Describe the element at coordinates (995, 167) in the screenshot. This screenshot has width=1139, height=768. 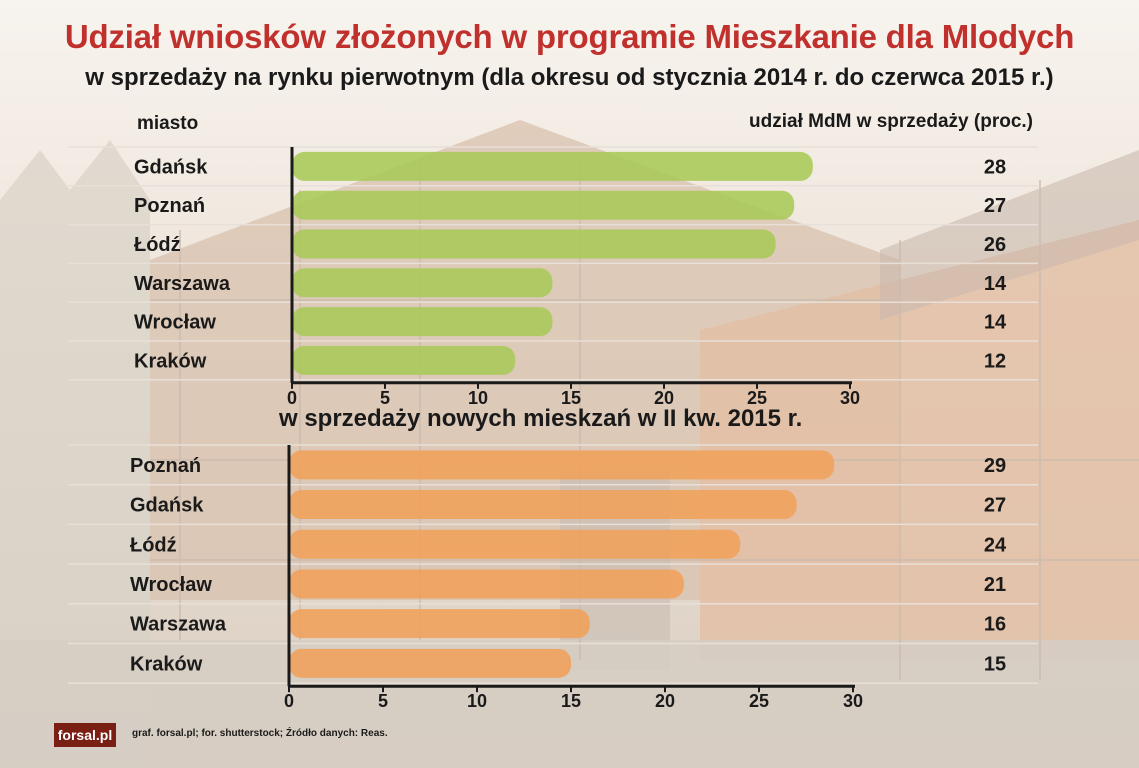
I see `chart1-value-label: 28` at that location.